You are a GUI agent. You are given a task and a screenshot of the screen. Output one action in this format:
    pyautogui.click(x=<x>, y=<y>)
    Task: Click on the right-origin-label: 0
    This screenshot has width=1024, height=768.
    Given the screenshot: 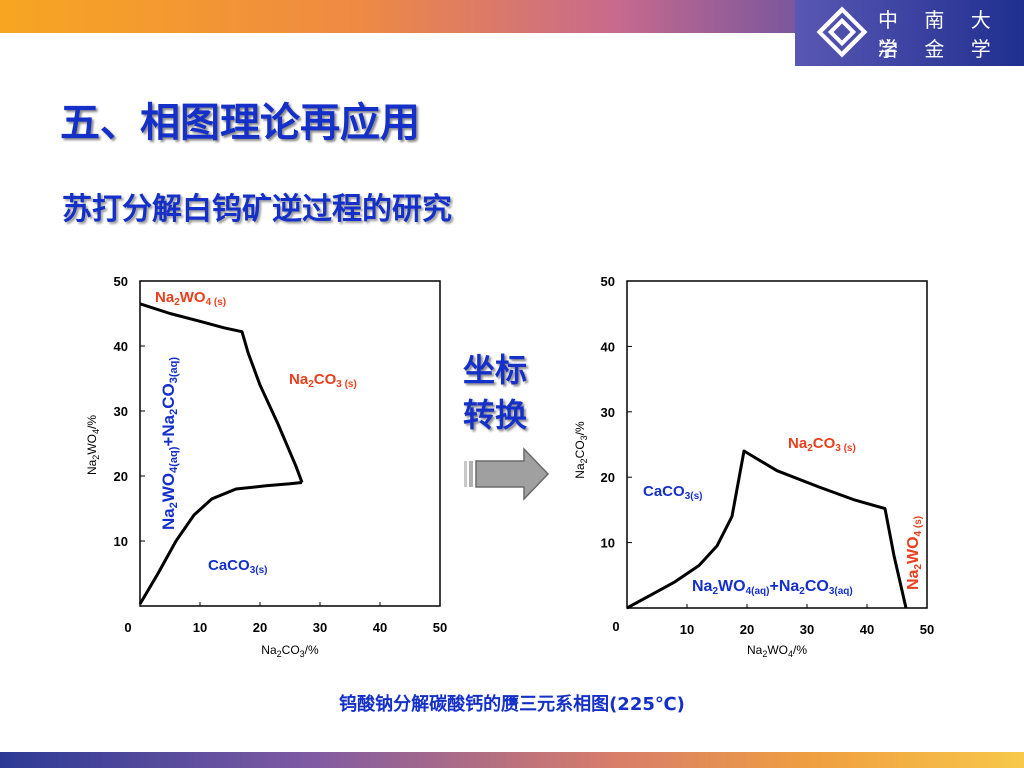 What is the action you would take?
    pyautogui.click(x=615, y=626)
    